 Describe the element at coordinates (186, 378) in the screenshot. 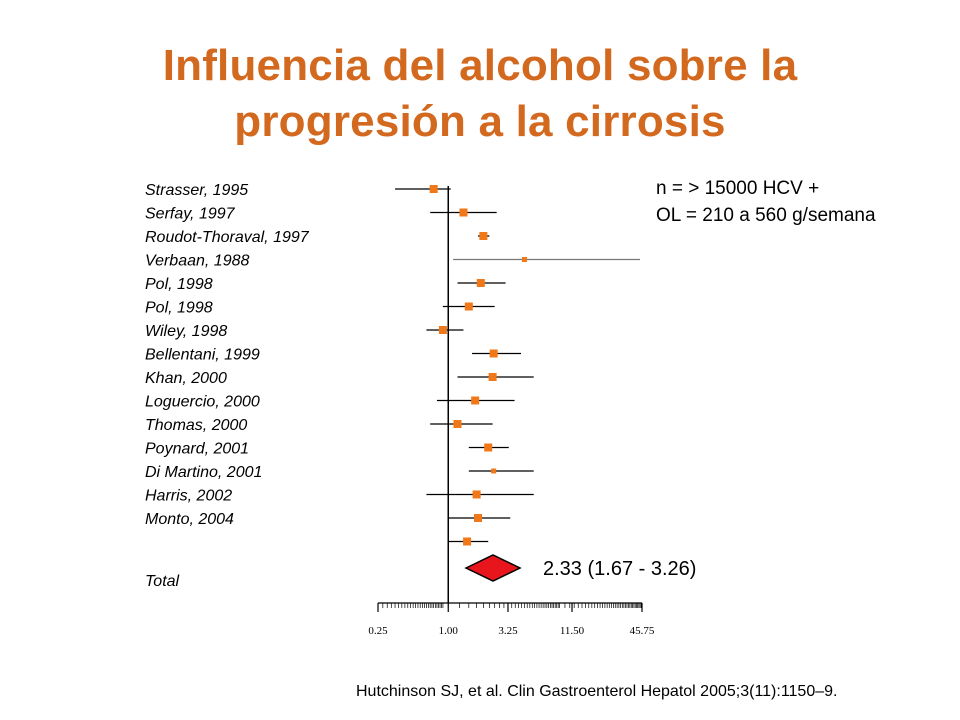

I see `study-label: Khan, 2000` at that location.